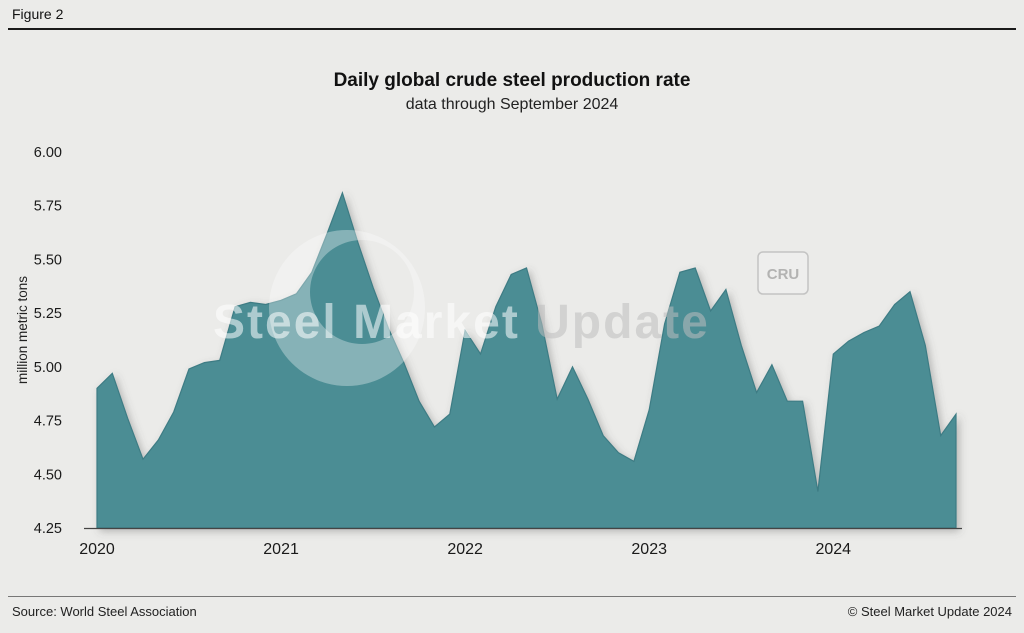 This screenshot has height=633, width=1024. Describe the element at coordinates (48, 153) in the screenshot. I see `y-tick-label: 6.00` at that location.